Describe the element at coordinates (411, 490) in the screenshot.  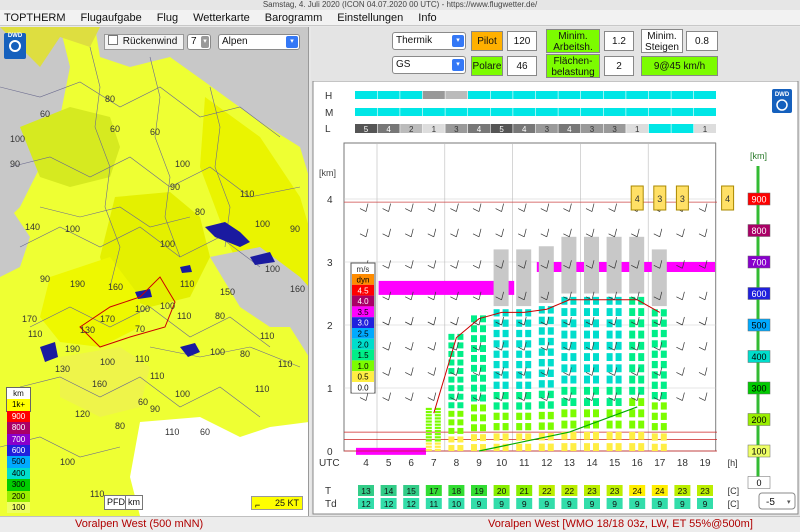
I see `T-cell: 15` at that location.